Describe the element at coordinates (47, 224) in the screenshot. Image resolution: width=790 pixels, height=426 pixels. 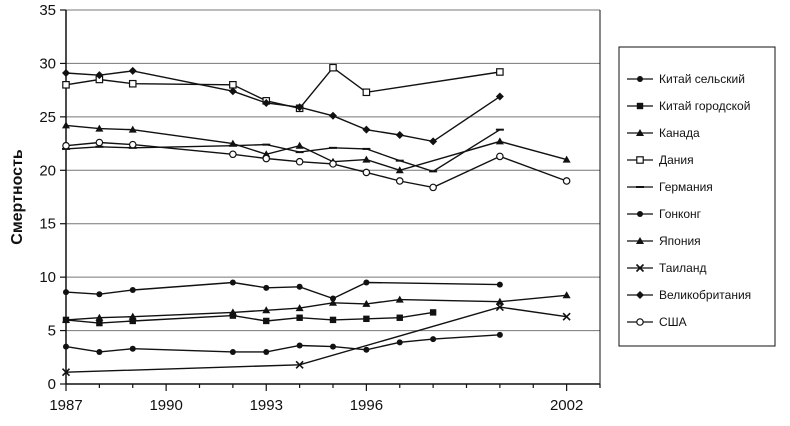
I see `y-tick-label: 15` at that location.